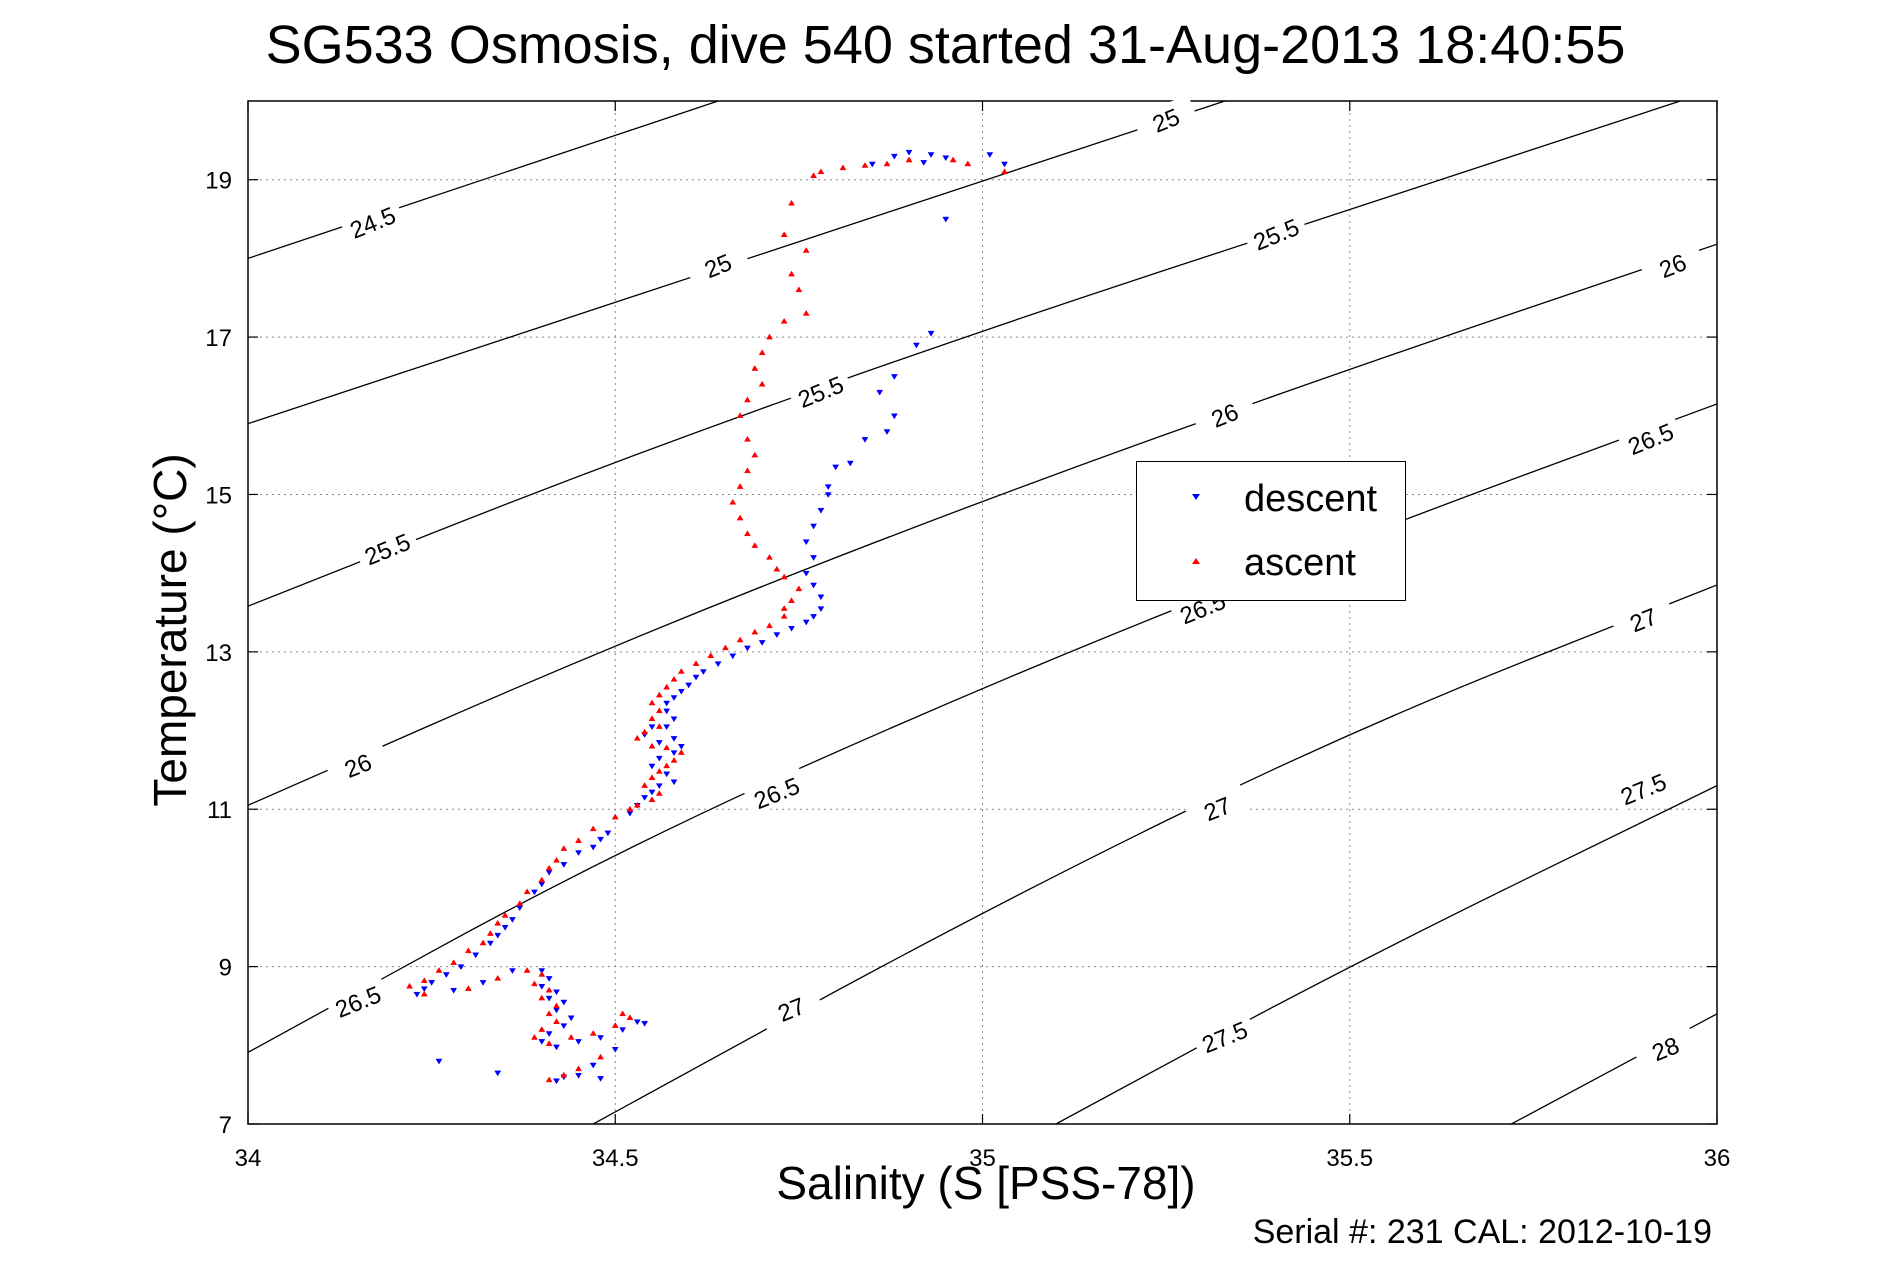 The width and height of the screenshot is (1891, 1262). I want to click on ascent-marker-icon, so click(1196, 561).